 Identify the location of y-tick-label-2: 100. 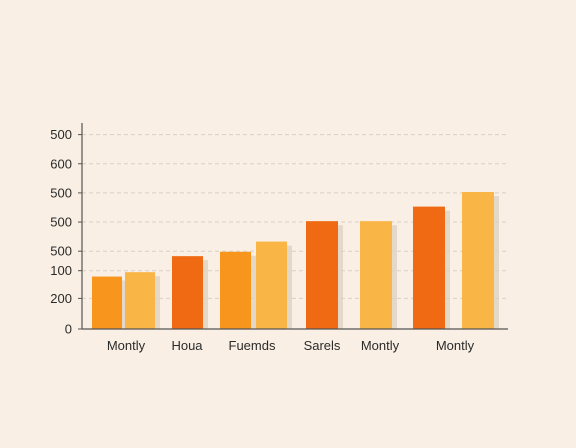
(61, 270).